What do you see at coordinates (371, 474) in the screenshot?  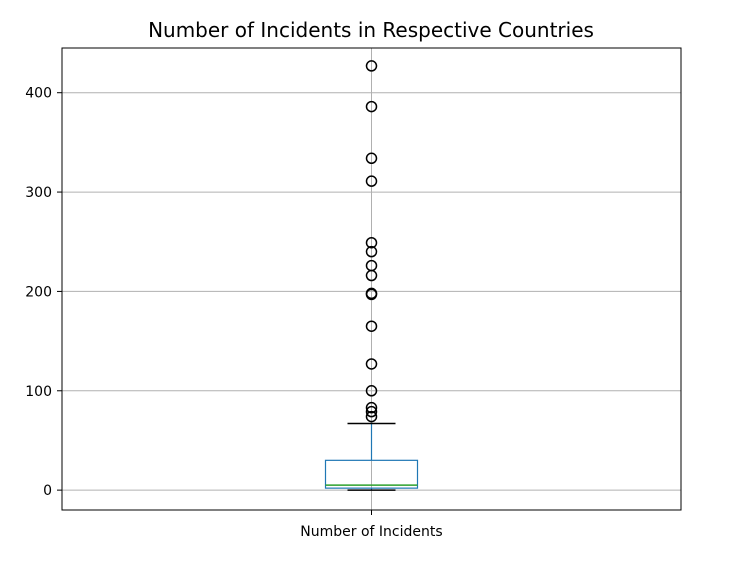 I see `iqr-box` at bounding box center [371, 474].